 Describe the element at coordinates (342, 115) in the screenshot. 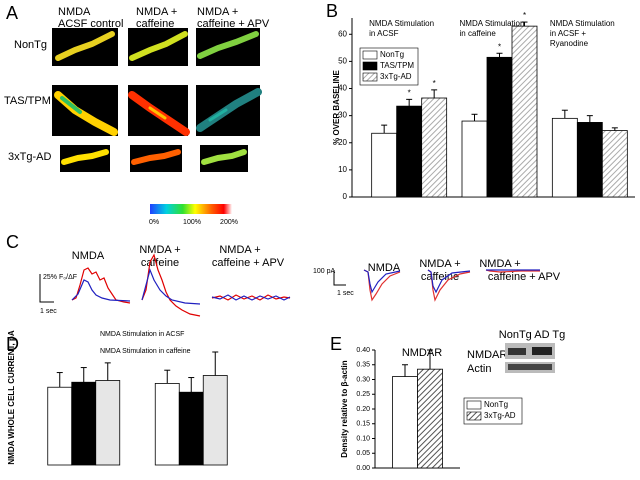

I see `y-tick-label: 30` at that location.